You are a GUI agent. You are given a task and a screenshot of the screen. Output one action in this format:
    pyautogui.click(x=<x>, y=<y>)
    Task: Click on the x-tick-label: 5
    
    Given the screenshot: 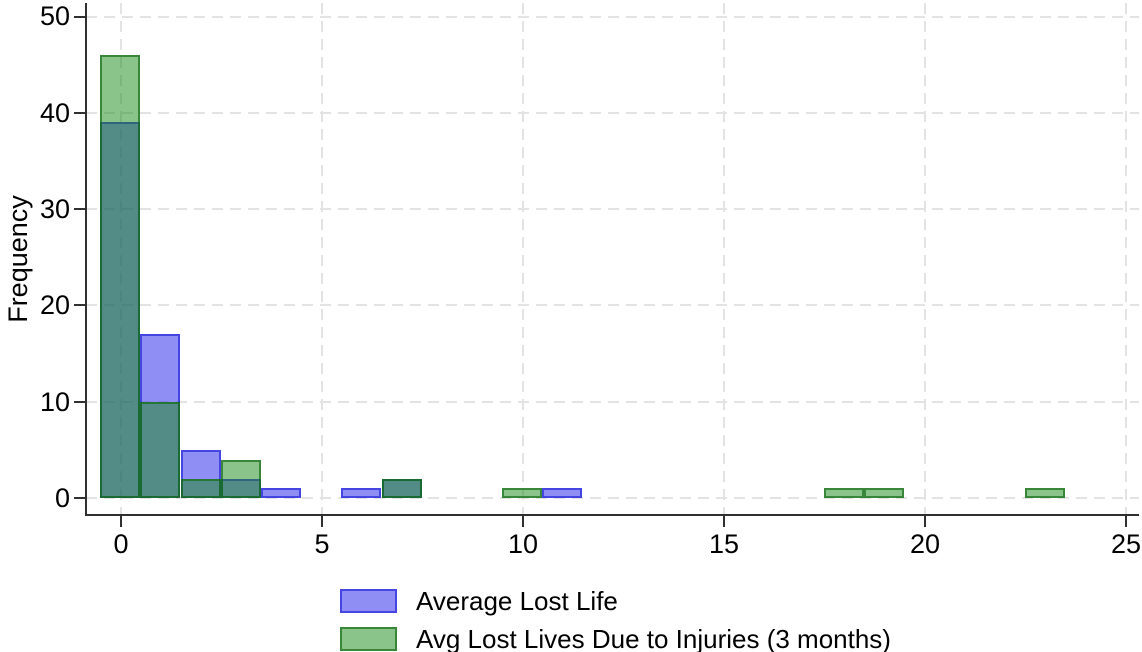 What is the action you would take?
    pyautogui.click(x=322, y=544)
    